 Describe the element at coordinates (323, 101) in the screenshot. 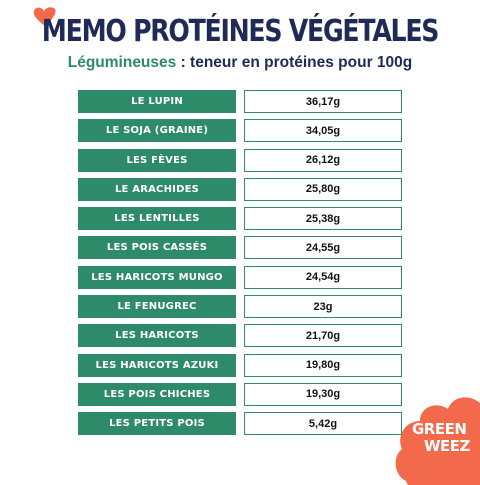

I see `protein-value: 36,17g` at that location.